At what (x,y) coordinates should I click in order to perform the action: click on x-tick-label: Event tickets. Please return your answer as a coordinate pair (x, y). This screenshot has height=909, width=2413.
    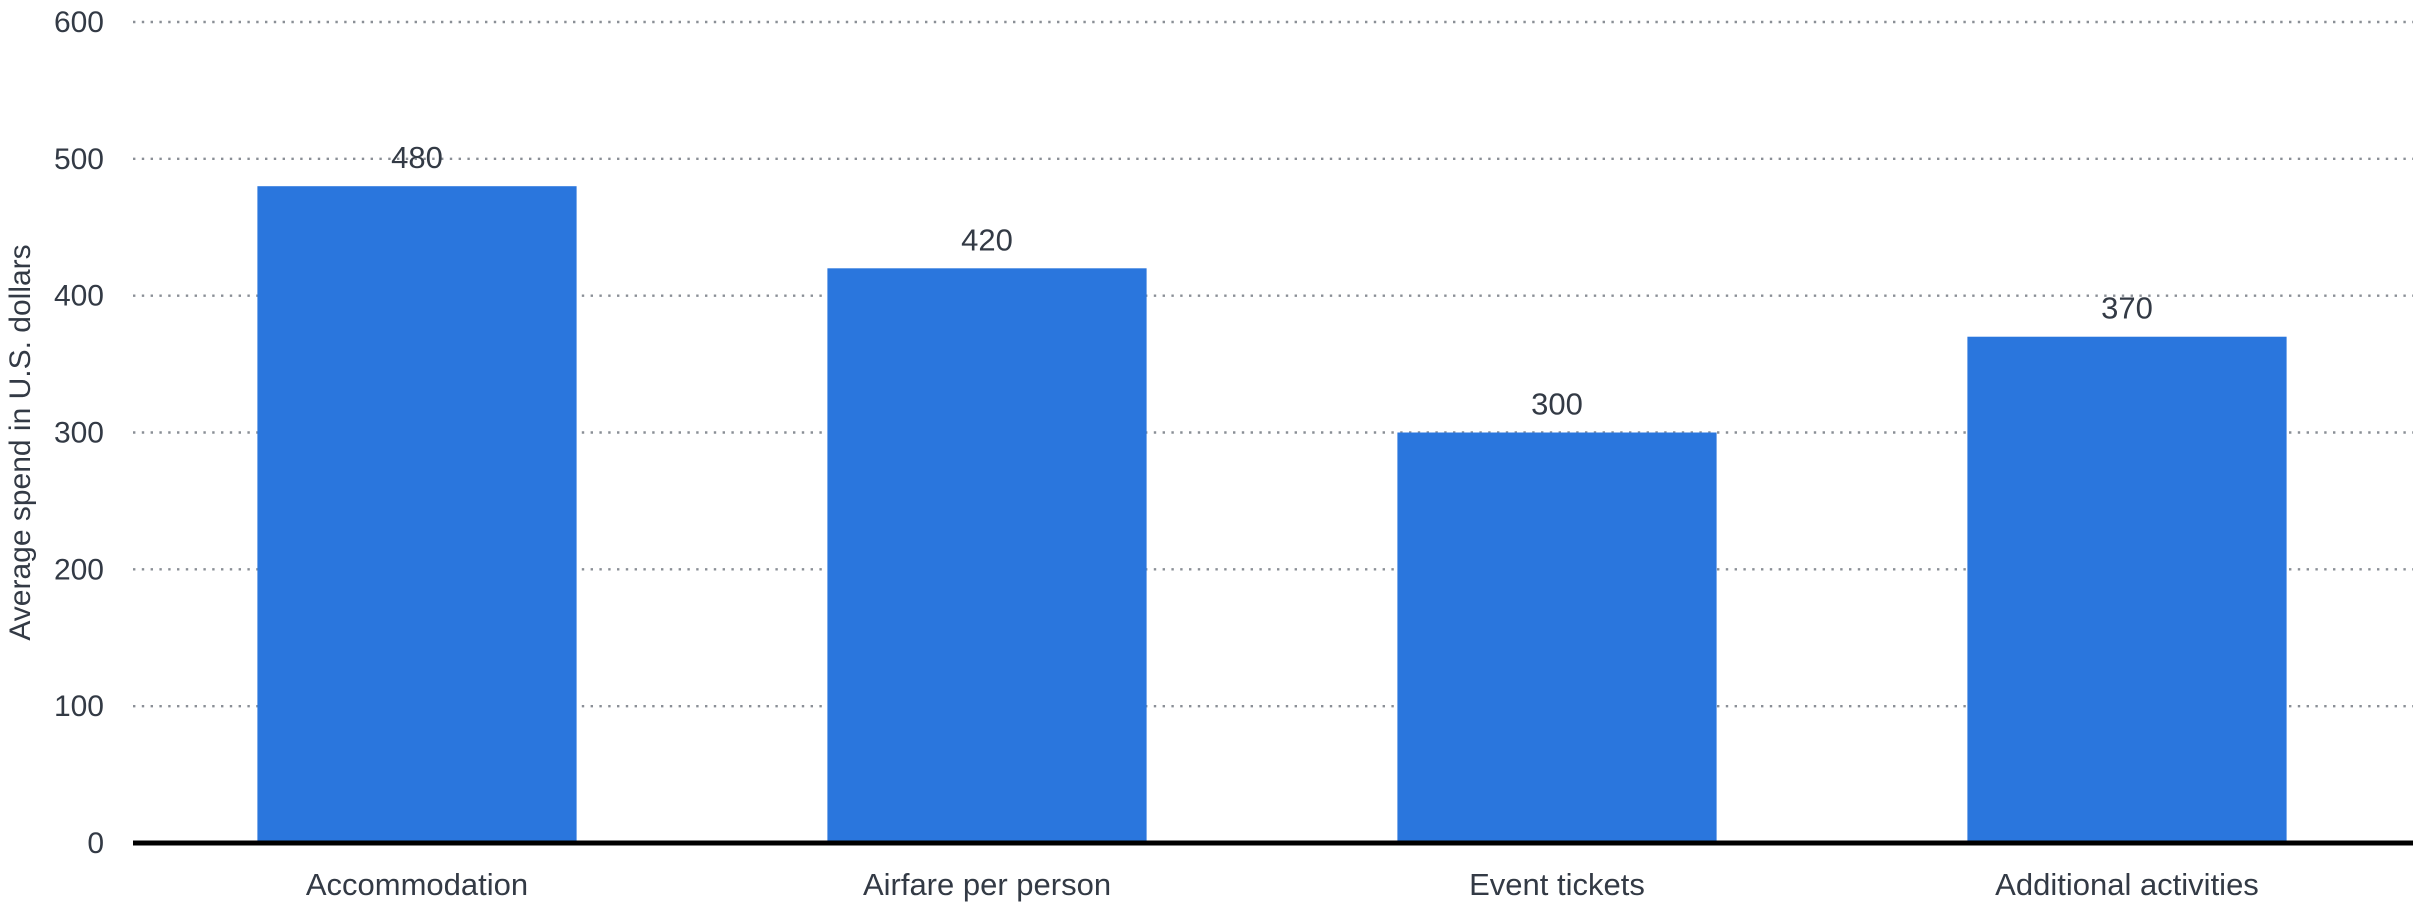
    Looking at the image, I should click on (1557, 884).